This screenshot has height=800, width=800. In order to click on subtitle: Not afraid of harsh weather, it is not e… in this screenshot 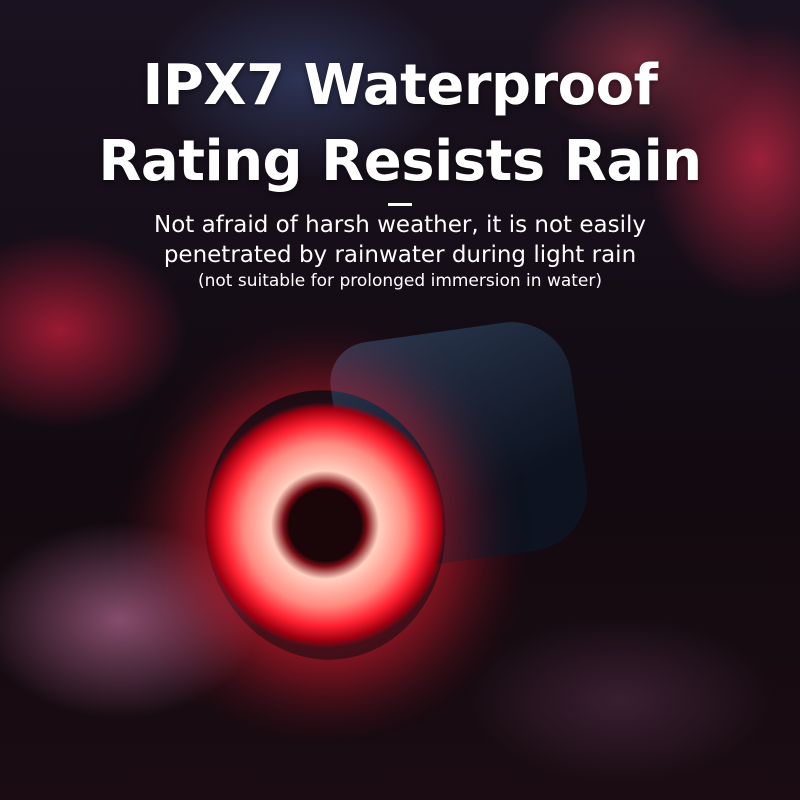, I will do `click(400, 240)`.